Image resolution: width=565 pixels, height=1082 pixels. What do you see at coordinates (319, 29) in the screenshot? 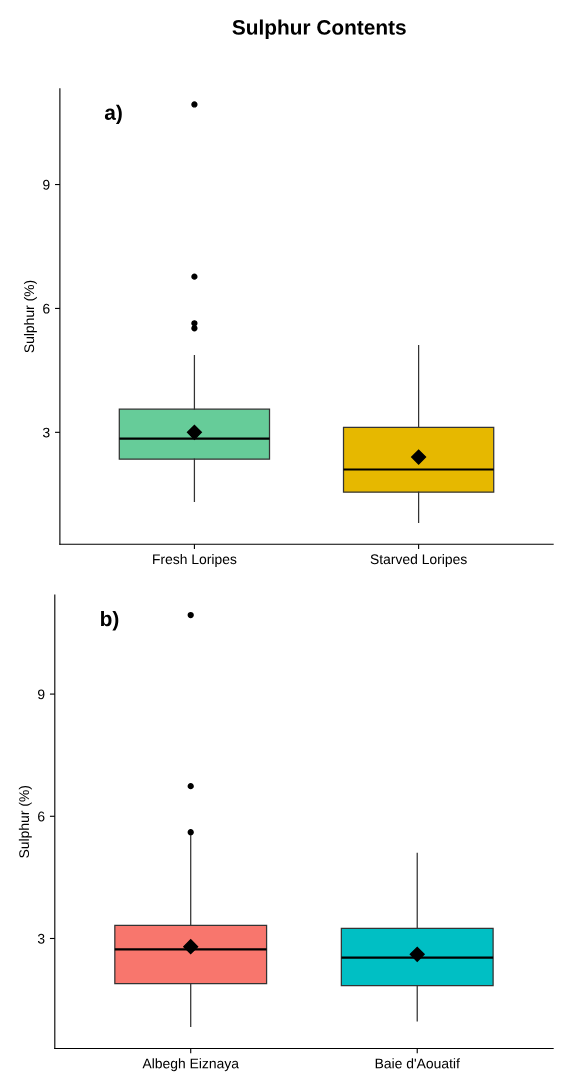
I see `chart-title: Sulphur Contents` at bounding box center [319, 29].